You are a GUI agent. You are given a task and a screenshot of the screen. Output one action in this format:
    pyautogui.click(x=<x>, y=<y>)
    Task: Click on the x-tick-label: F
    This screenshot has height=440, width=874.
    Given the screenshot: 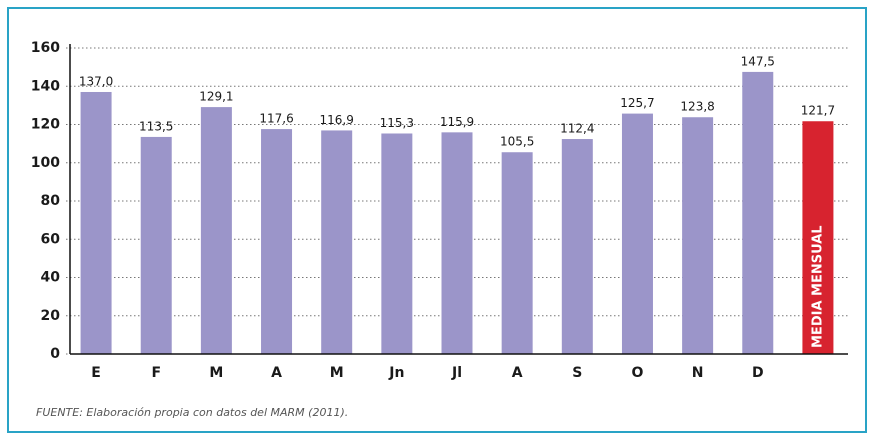 What is the action you would take?
    pyautogui.click(x=156, y=373)
    